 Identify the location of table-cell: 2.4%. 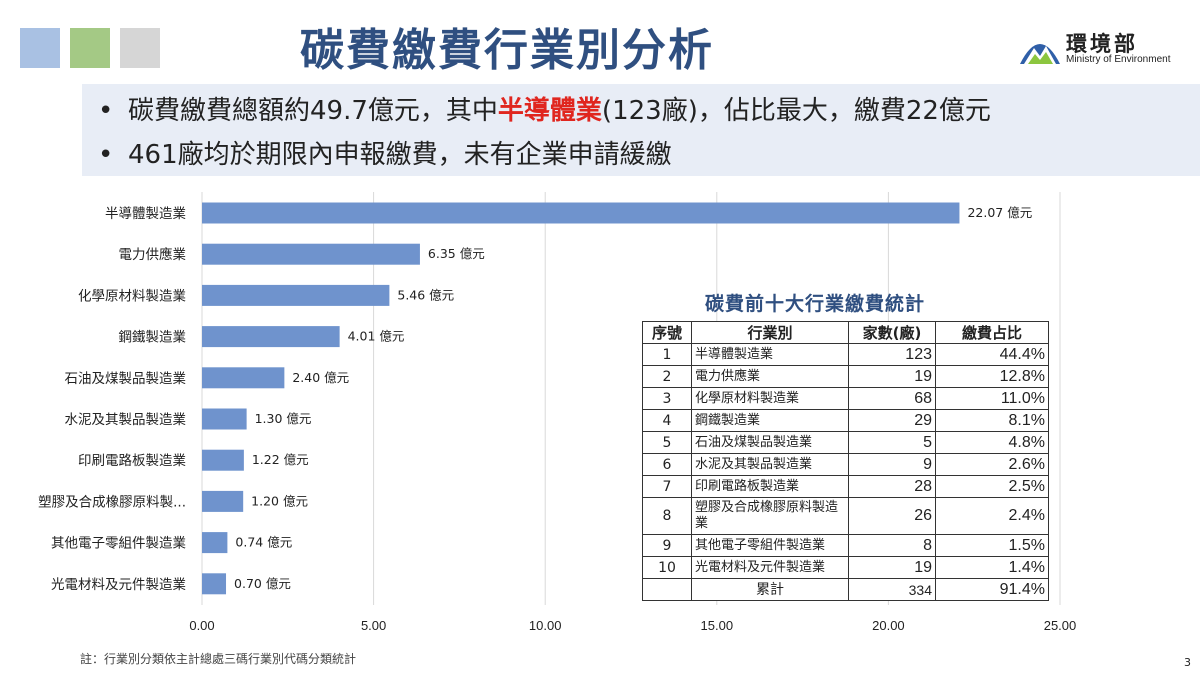
(992, 516).